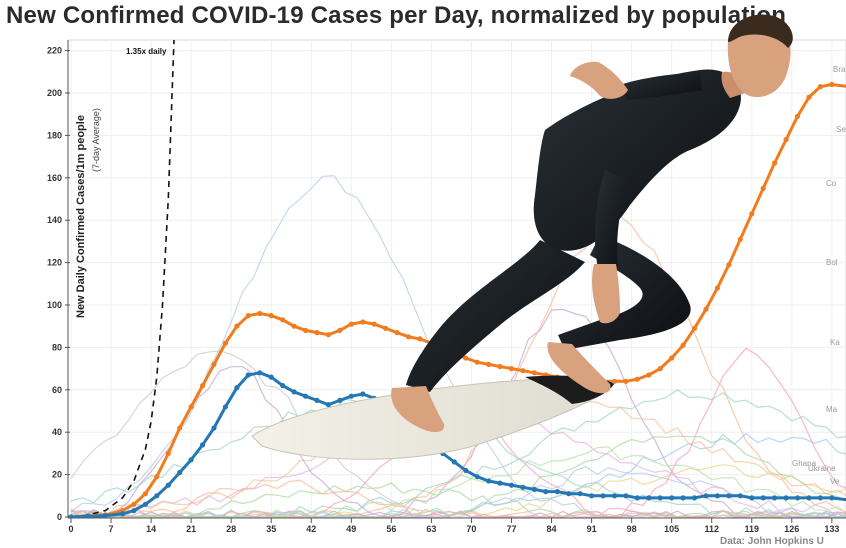 This screenshot has width=846, height=548. What do you see at coordinates (841, 129) in the screenshot?
I see `series-label: Se` at bounding box center [841, 129].